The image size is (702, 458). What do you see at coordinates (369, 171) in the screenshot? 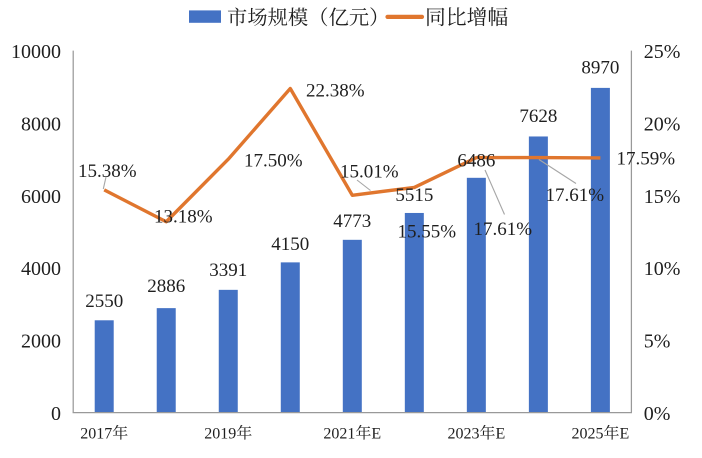
I see `svg-text: 15.01%` at bounding box center [369, 171].